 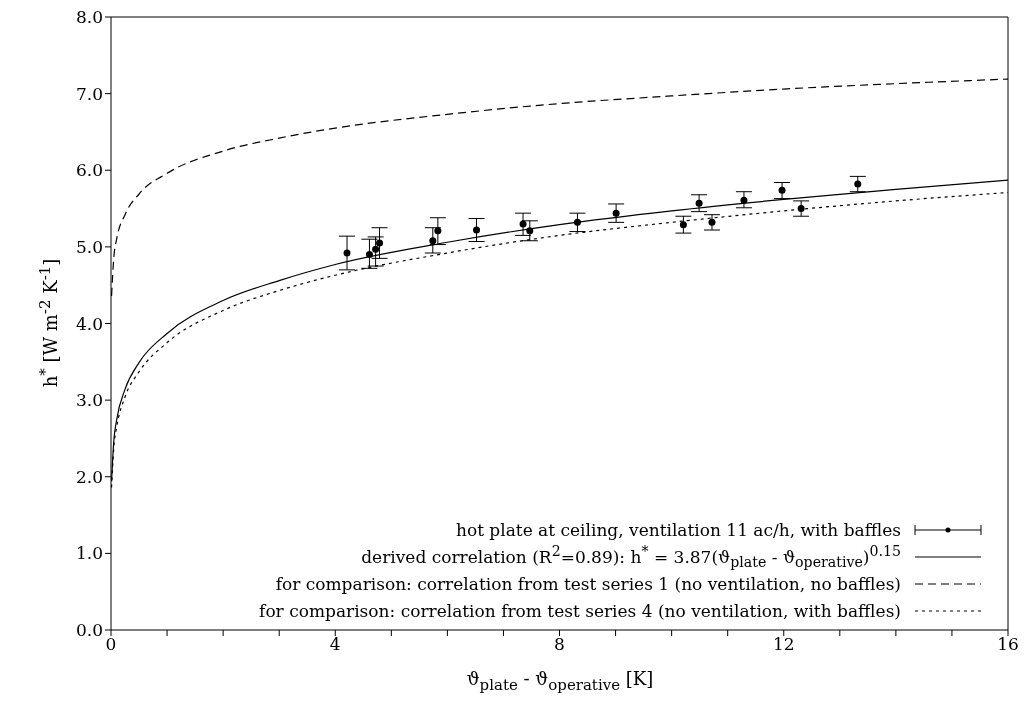 What do you see at coordinates (89, 246) in the screenshot?
I see `y-tick-label: 5.0` at bounding box center [89, 246].